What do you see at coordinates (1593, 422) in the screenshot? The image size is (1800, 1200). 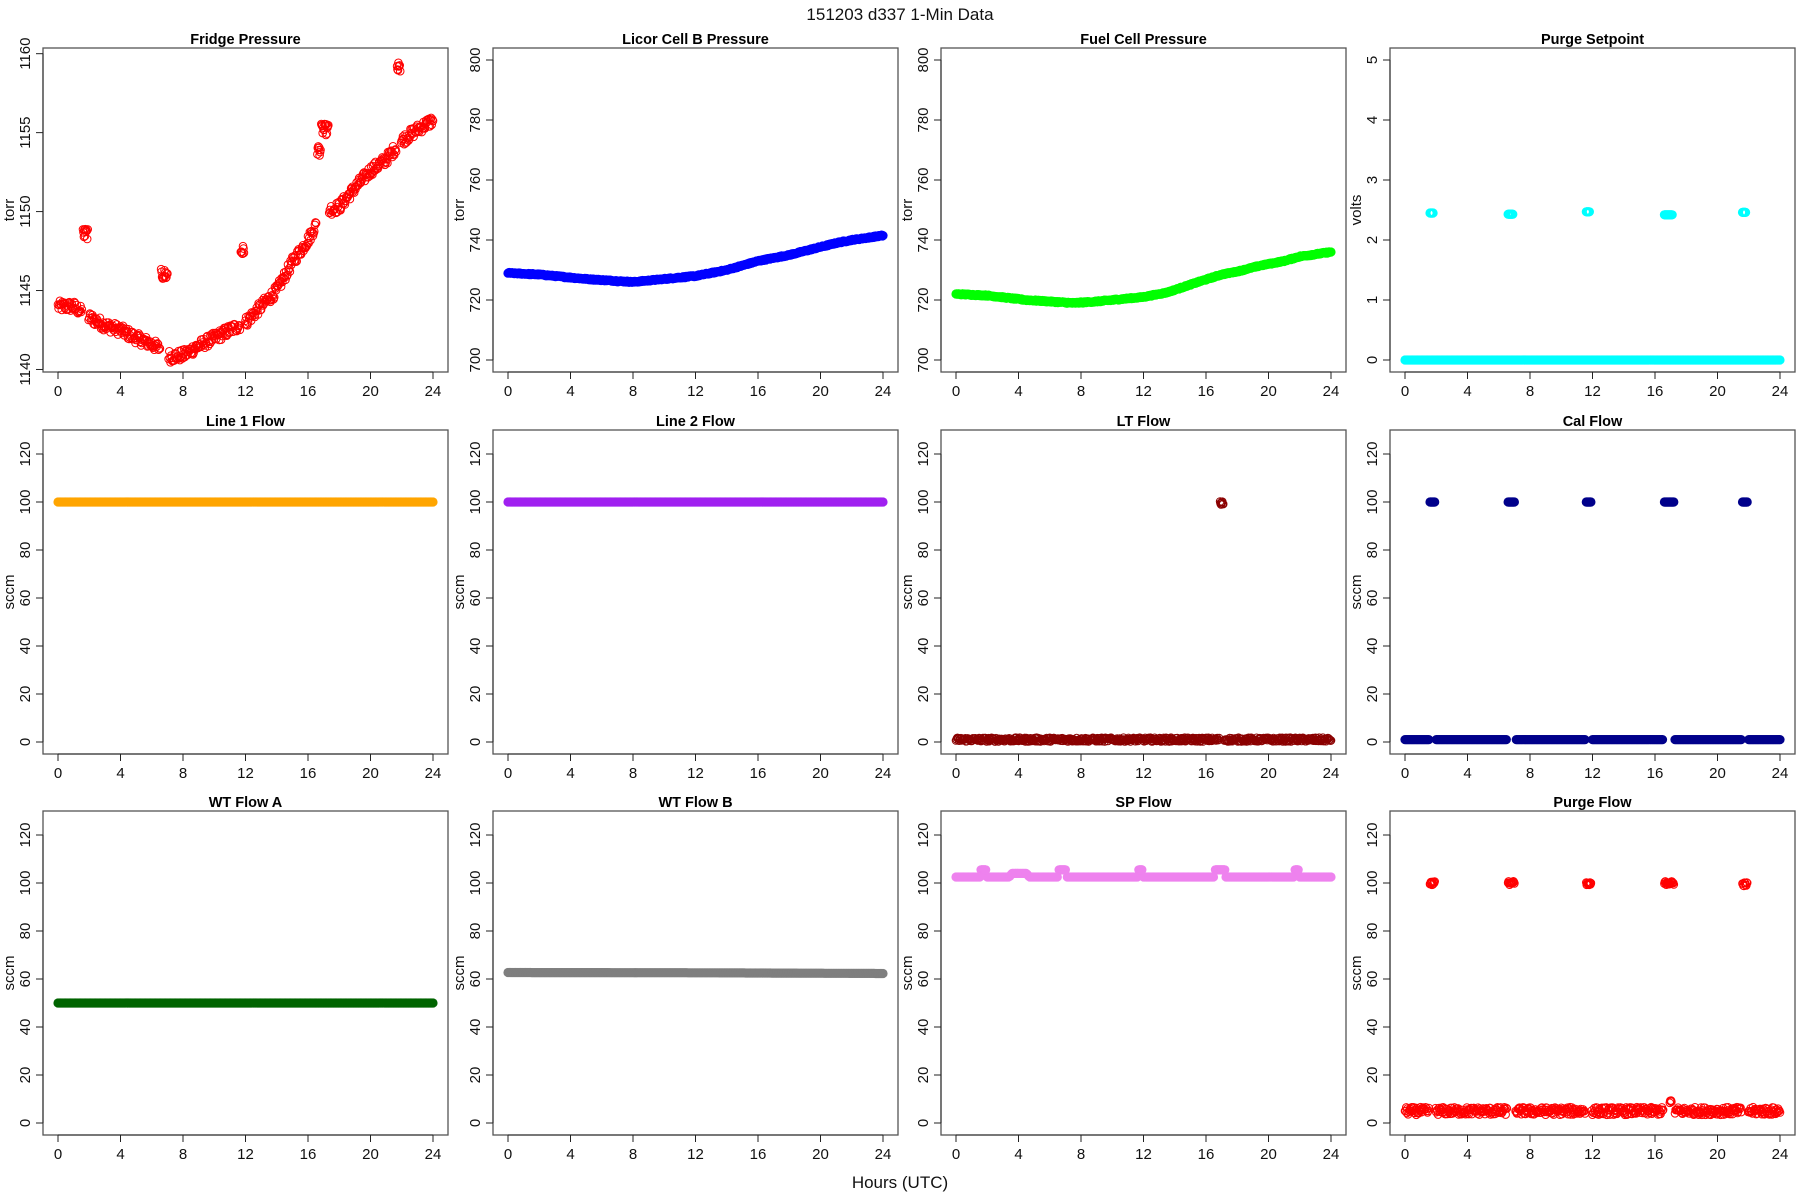 I see `panel-title: Cal Flow` at bounding box center [1593, 422].